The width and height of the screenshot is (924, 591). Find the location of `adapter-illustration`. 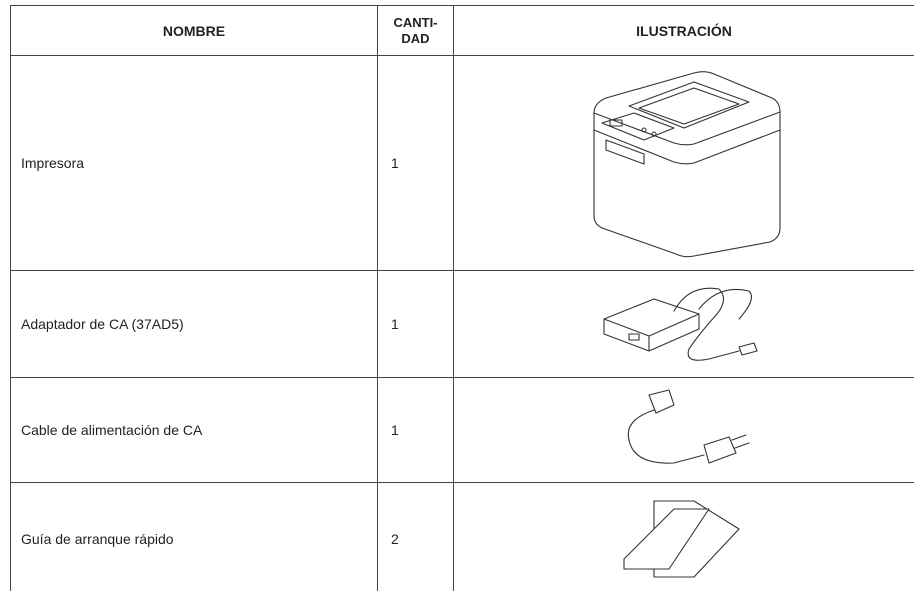

adapter-illustration is located at coordinates (680, 324).